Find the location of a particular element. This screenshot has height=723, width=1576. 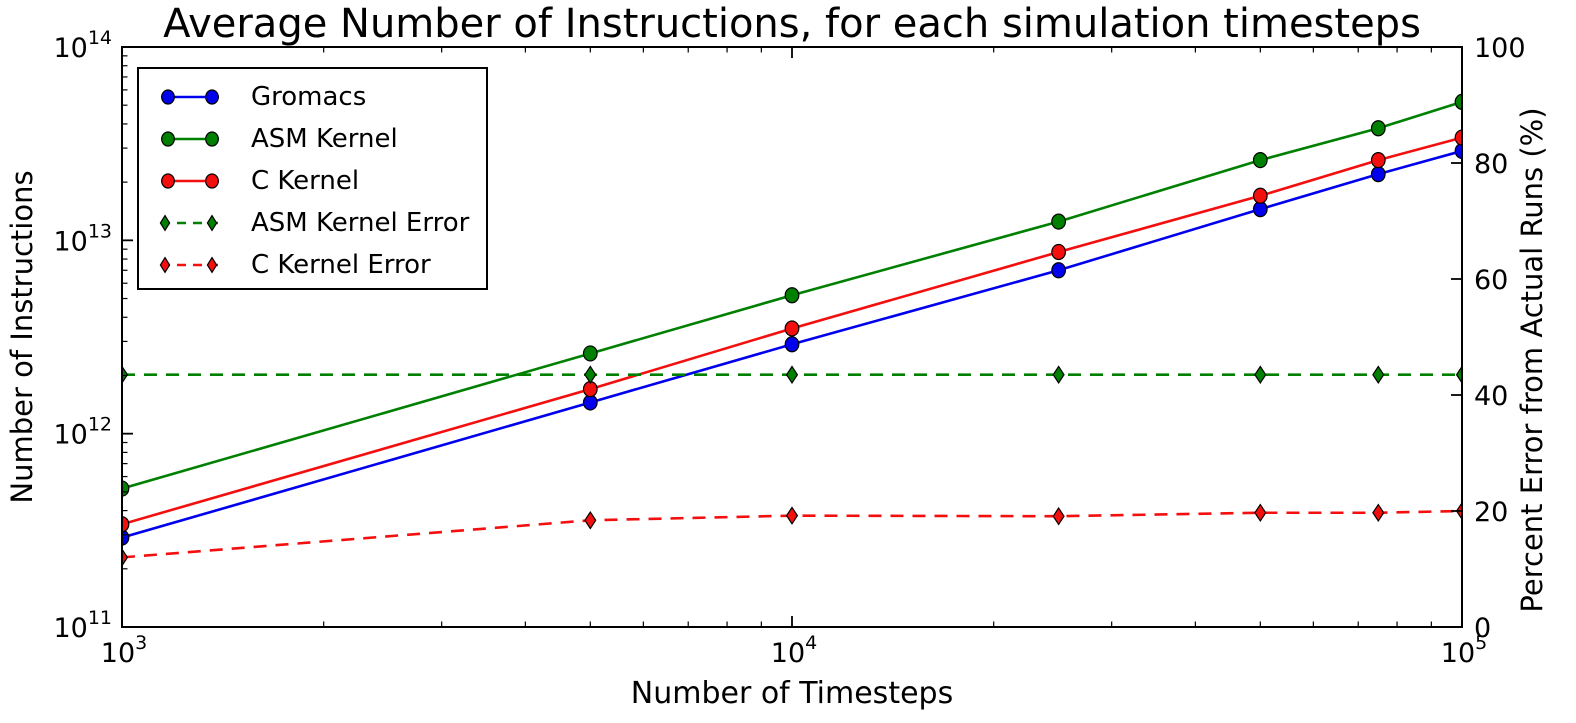

legend-item-c-kernel: C Kernel is located at coordinates (312, 181).